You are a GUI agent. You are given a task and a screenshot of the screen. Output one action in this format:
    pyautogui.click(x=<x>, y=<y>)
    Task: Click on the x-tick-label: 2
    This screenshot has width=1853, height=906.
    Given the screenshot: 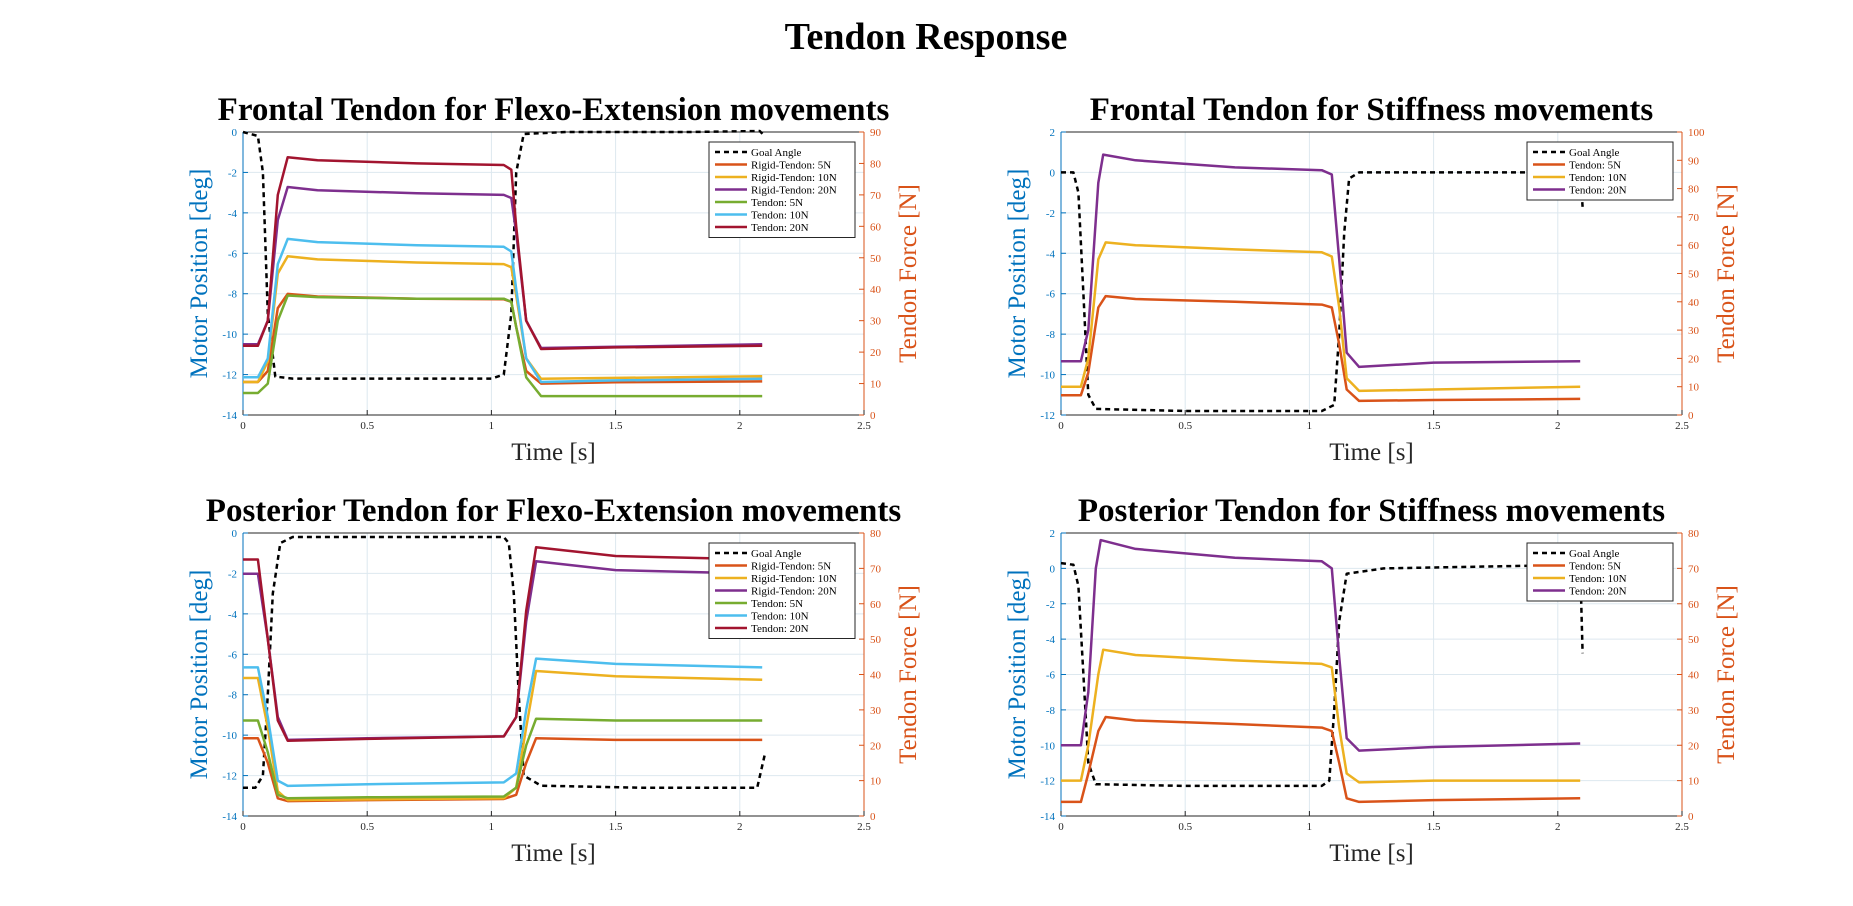 What is the action you would take?
    pyautogui.click(x=1558, y=426)
    